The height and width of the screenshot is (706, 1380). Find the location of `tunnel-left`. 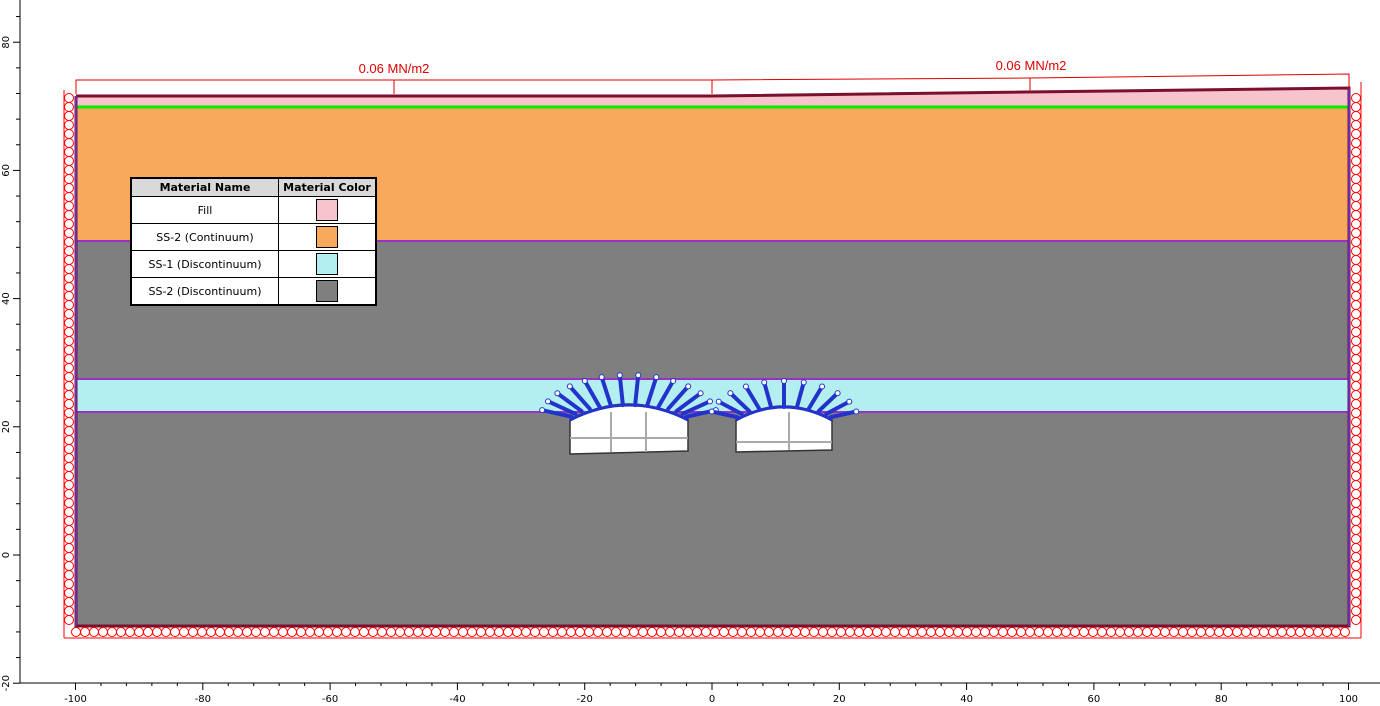

tunnel-left is located at coordinates (629, 413).